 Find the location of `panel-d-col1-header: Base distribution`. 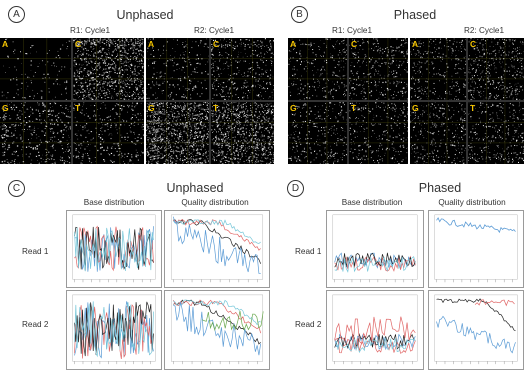

panel-d-col1-header: Base distribution is located at coordinates (372, 202).